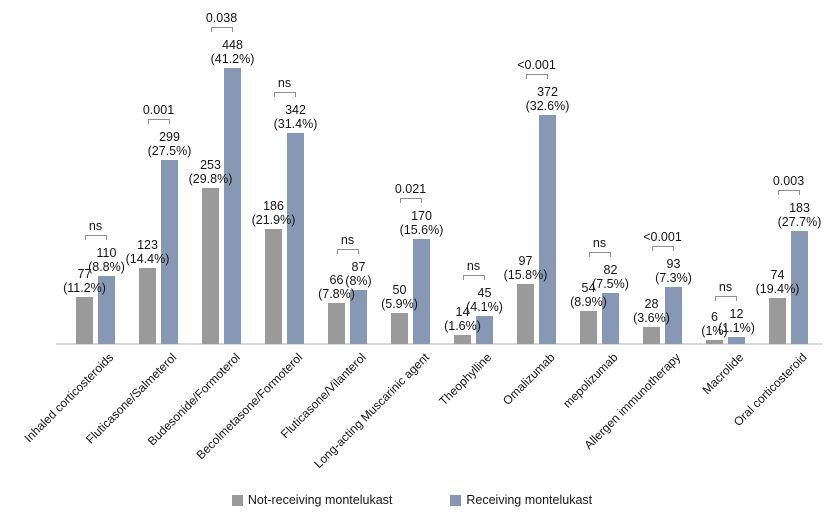 The height and width of the screenshot is (520, 824). I want to click on category-label: Macrolide, so click(723, 373).